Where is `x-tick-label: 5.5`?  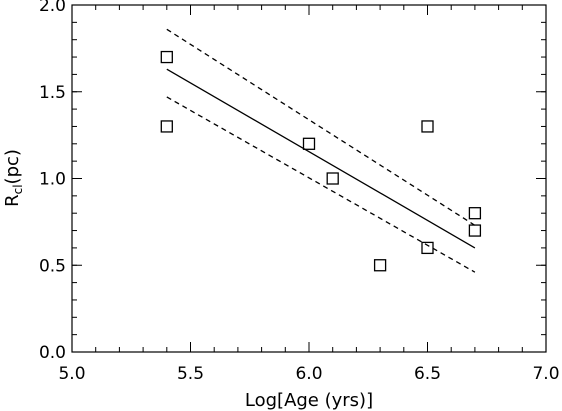
x-tick-label: 5.5 is located at coordinates (190, 374).